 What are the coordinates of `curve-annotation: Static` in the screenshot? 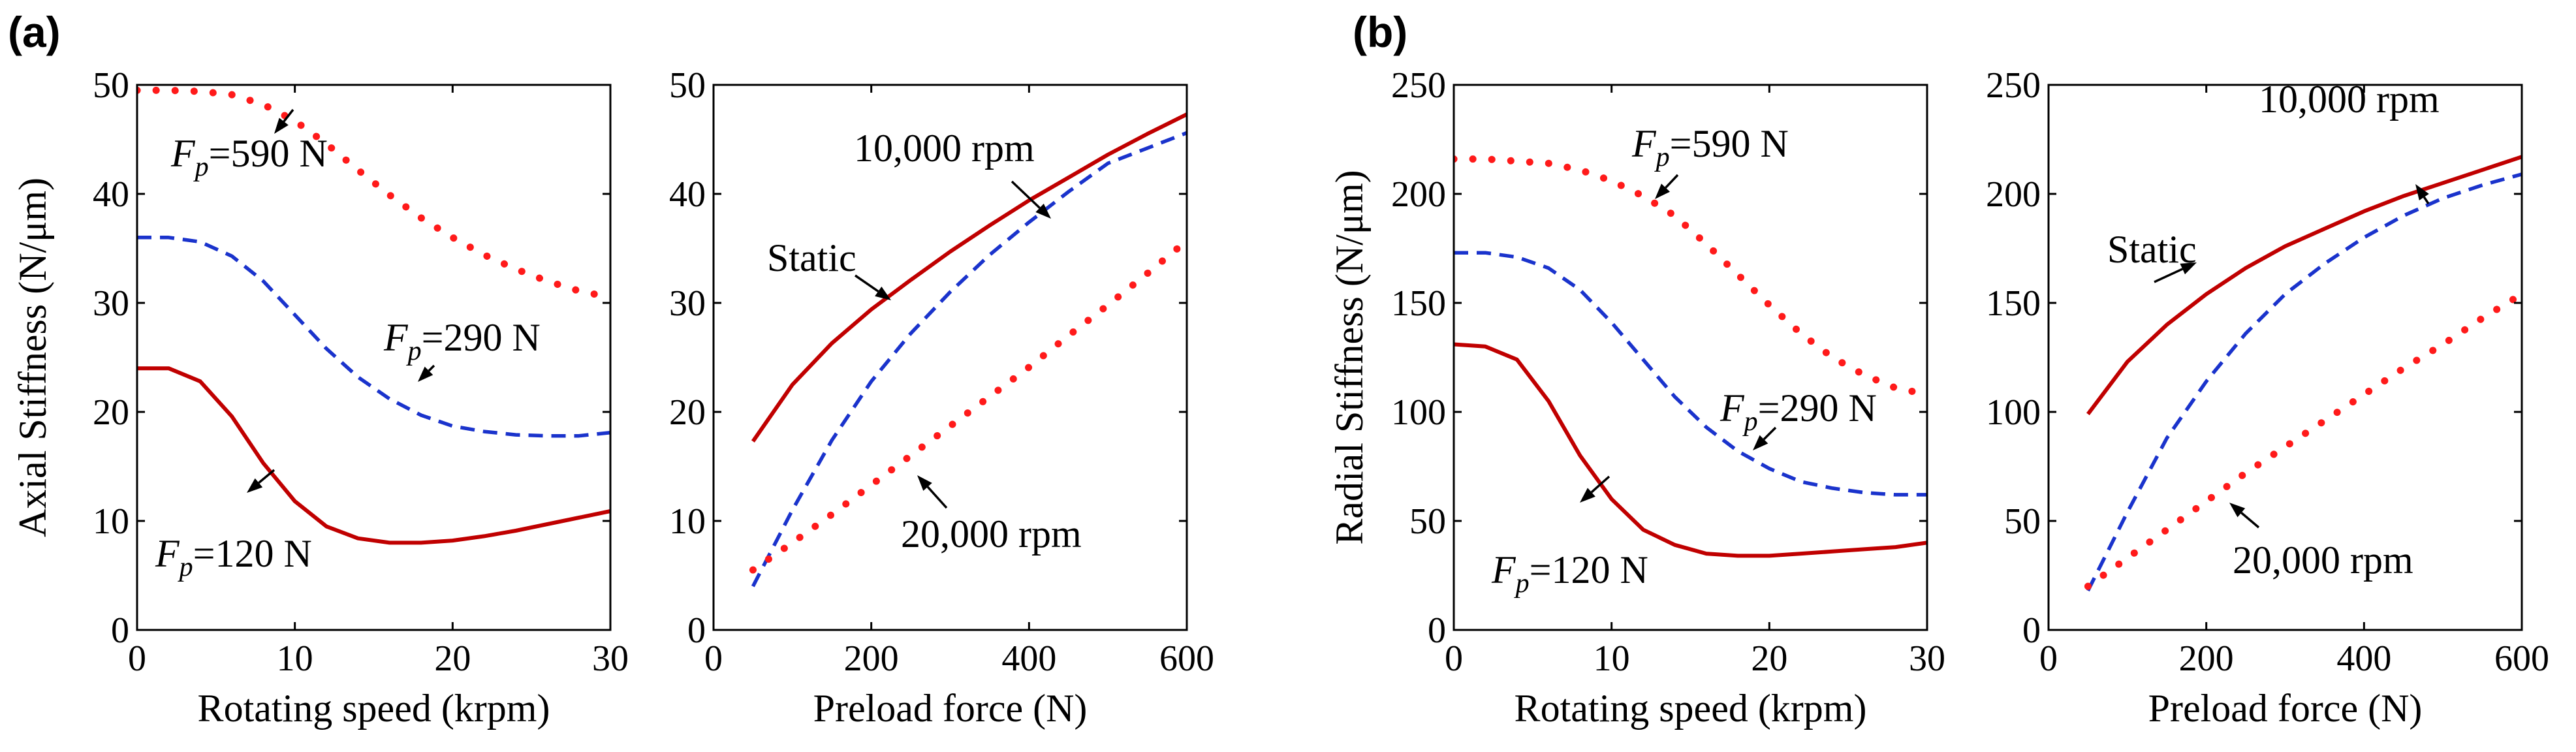 It's located at (811, 257).